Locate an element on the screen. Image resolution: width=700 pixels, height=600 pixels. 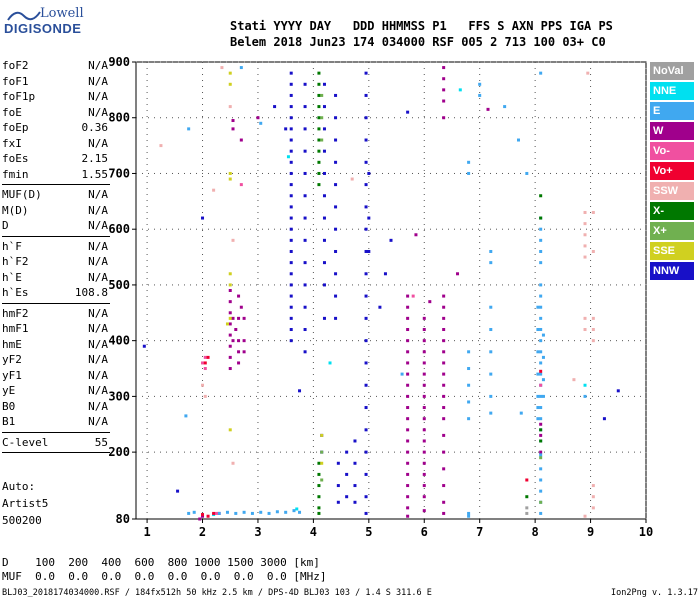
param-row: yF1 N/A is located at coordinates (56, 376).